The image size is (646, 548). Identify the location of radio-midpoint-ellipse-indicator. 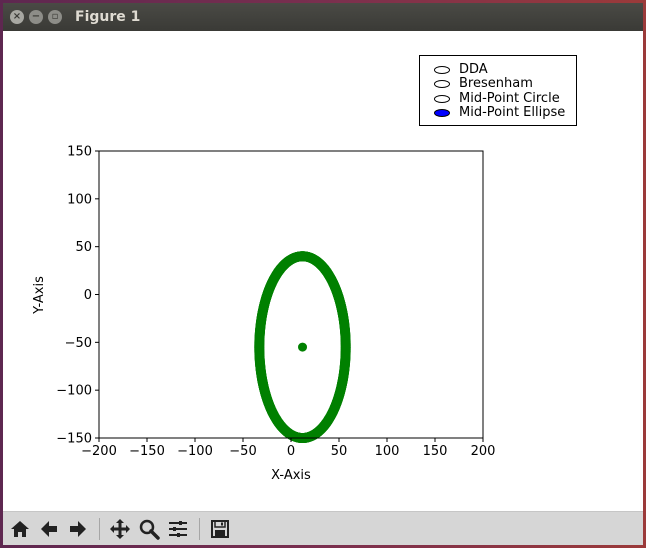
(442, 113).